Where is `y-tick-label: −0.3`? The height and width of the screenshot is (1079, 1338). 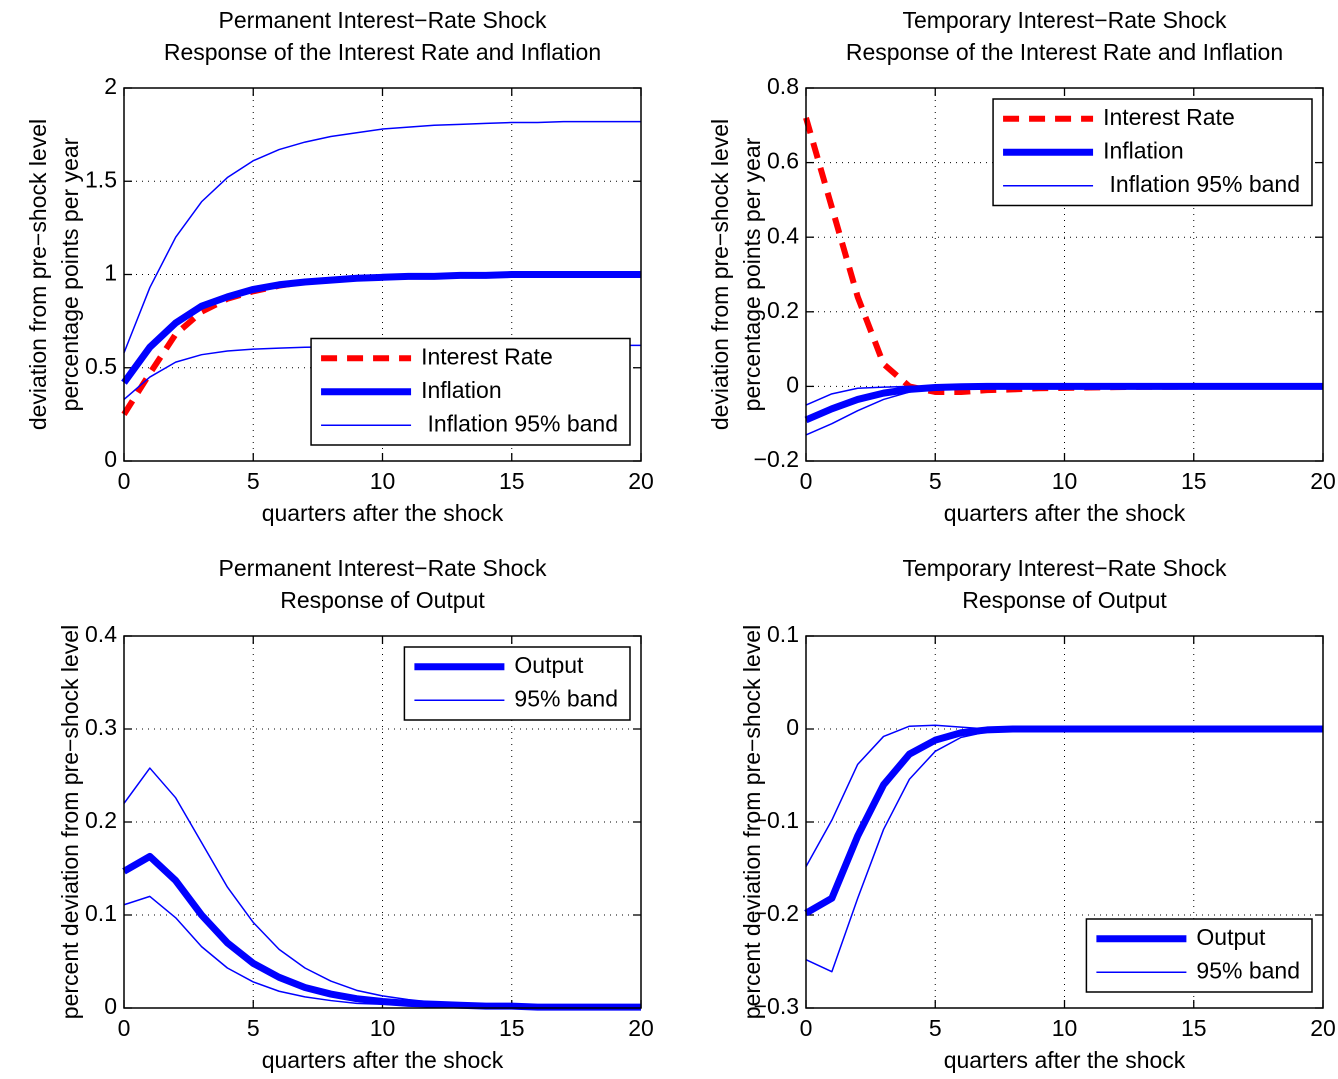 y-tick-label: −0.3 is located at coordinates (776, 1006).